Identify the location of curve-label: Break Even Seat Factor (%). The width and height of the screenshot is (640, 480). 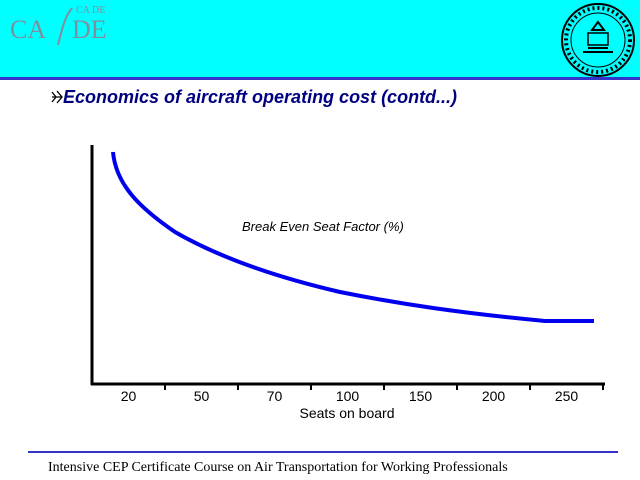
(323, 226).